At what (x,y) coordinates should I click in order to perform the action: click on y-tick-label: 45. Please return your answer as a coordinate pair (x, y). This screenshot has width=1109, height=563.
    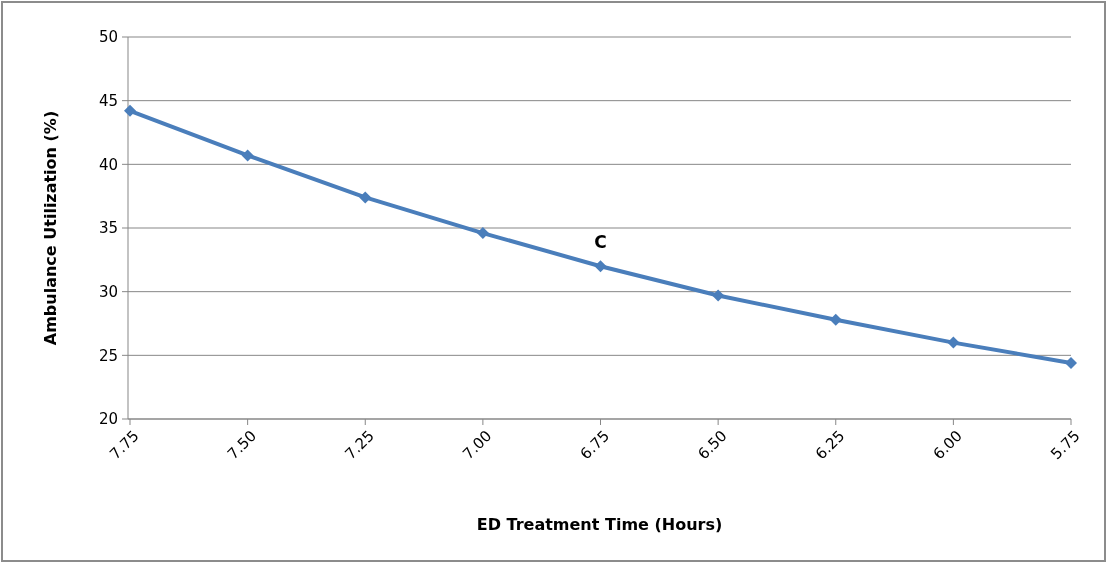
    Looking at the image, I should click on (108, 100).